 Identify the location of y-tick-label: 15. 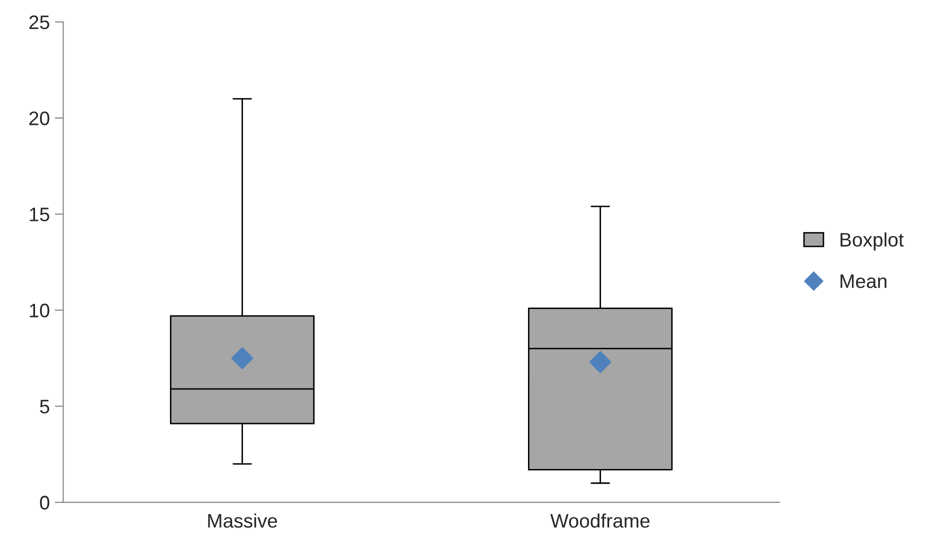
(40, 215).